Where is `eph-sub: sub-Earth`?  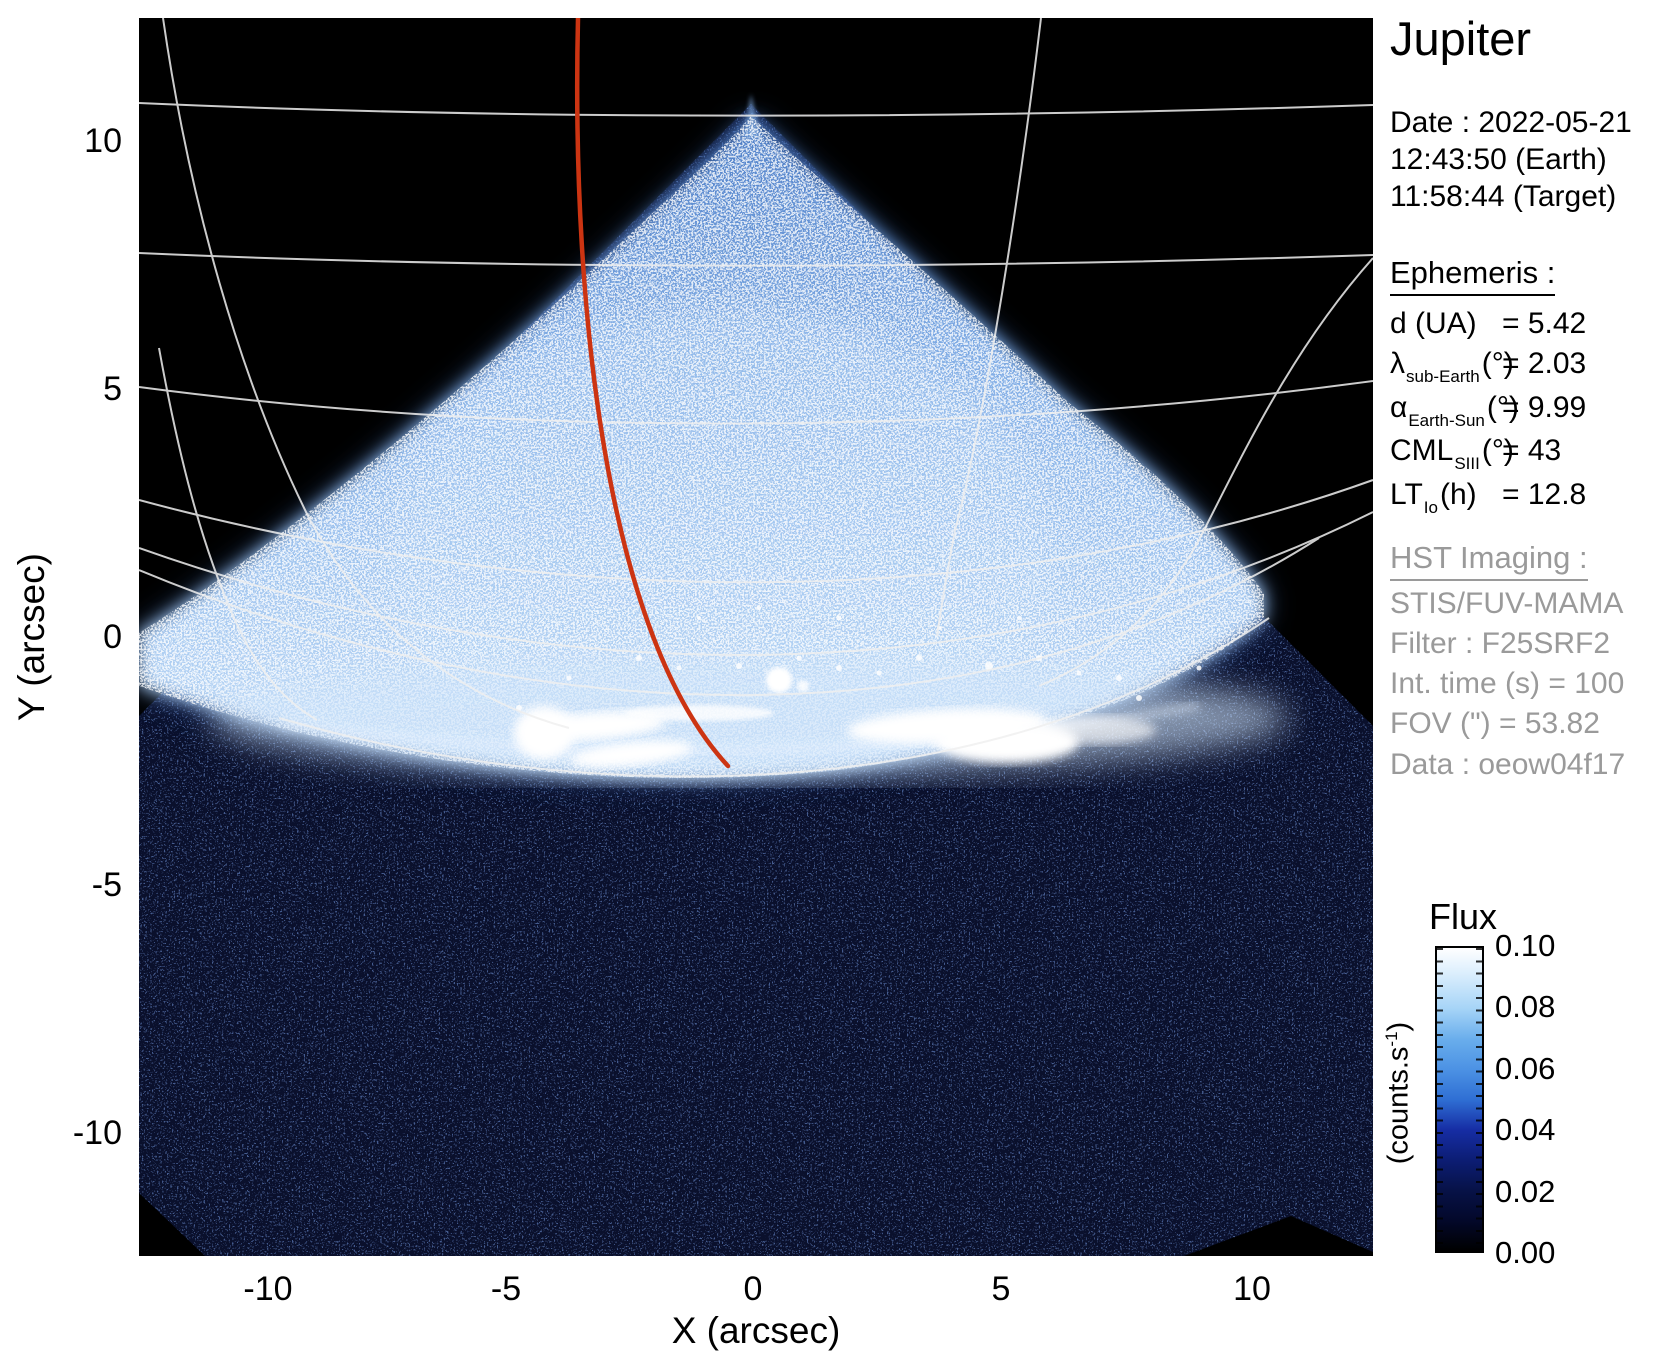 eph-sub: sub-Earth is located at coordinates (1443, 376).